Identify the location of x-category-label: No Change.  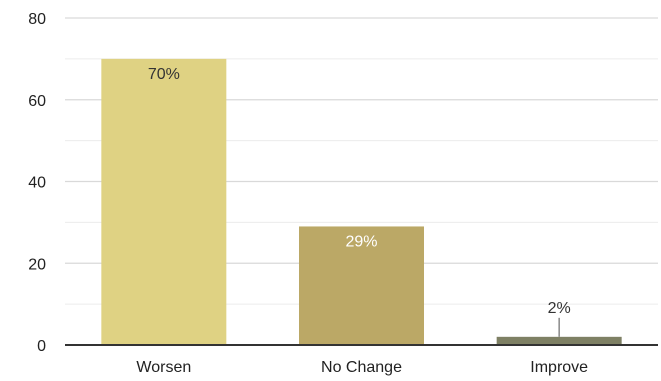
(361, 367).